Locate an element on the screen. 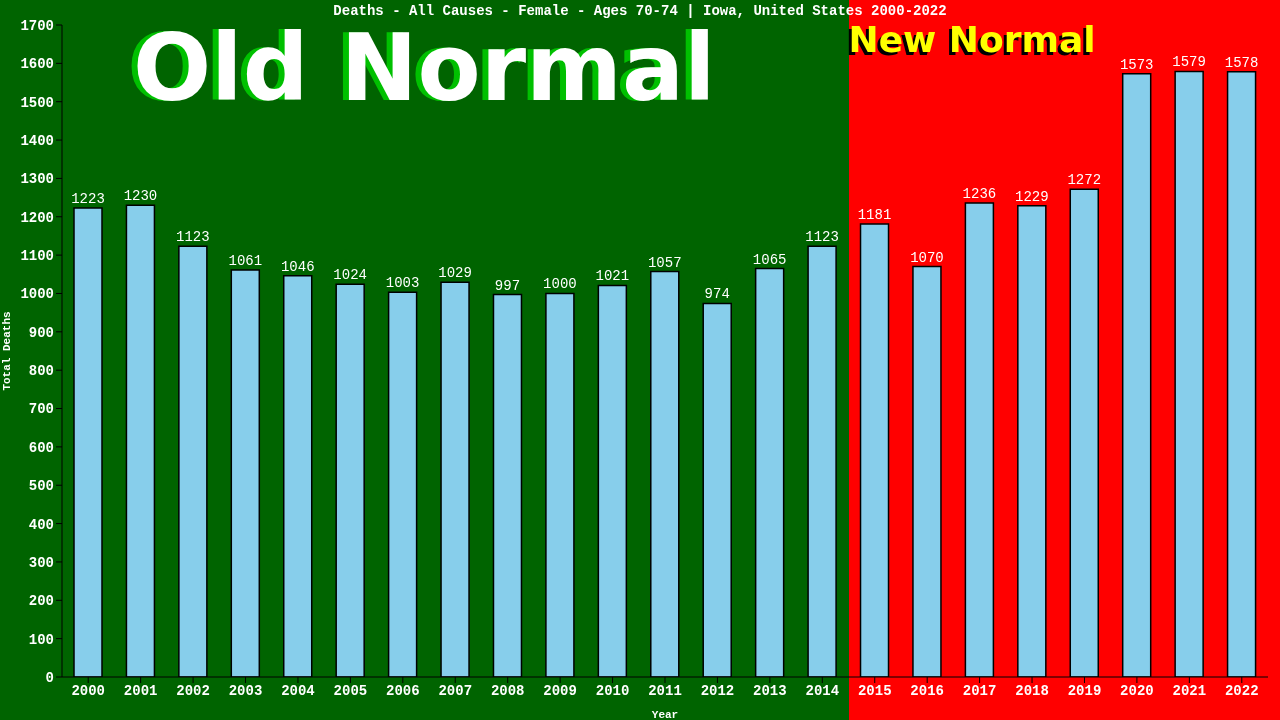 Image resolution: width=1280 pixels, height=720 pixels. y-axis-title: Total Deaths is located at coordinates (6, 351).